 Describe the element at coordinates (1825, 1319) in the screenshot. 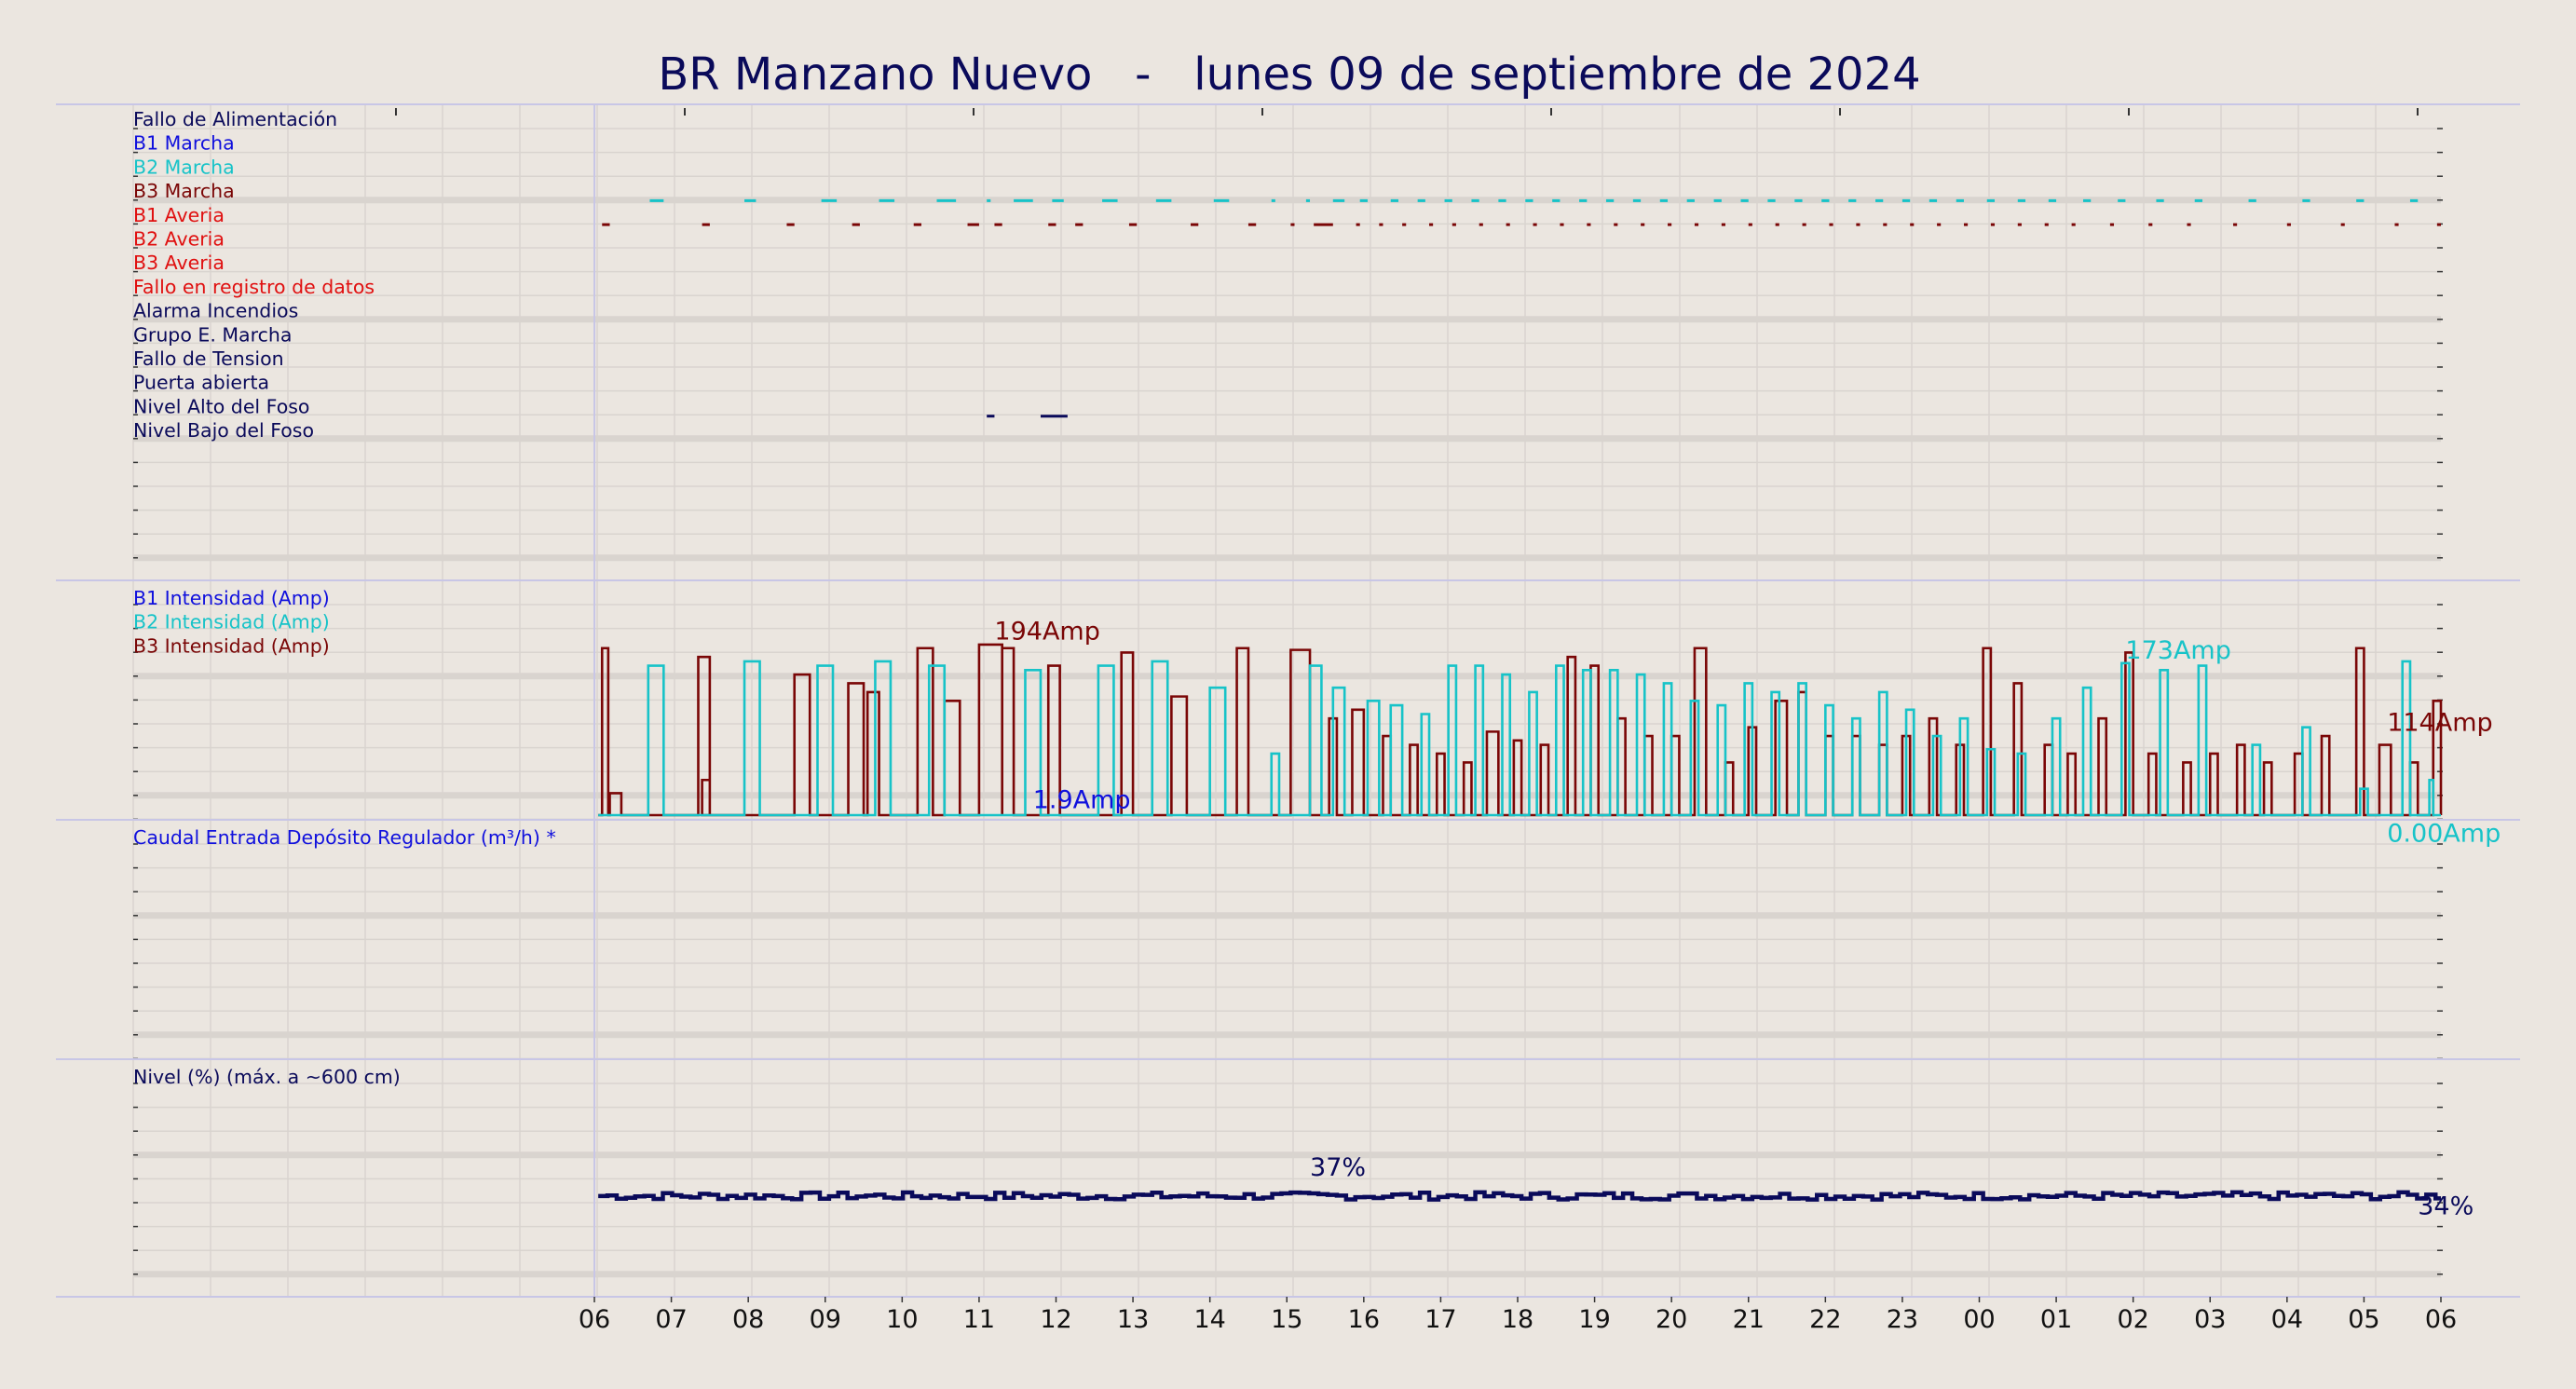

I see `x-tick-label: 22` at that location.